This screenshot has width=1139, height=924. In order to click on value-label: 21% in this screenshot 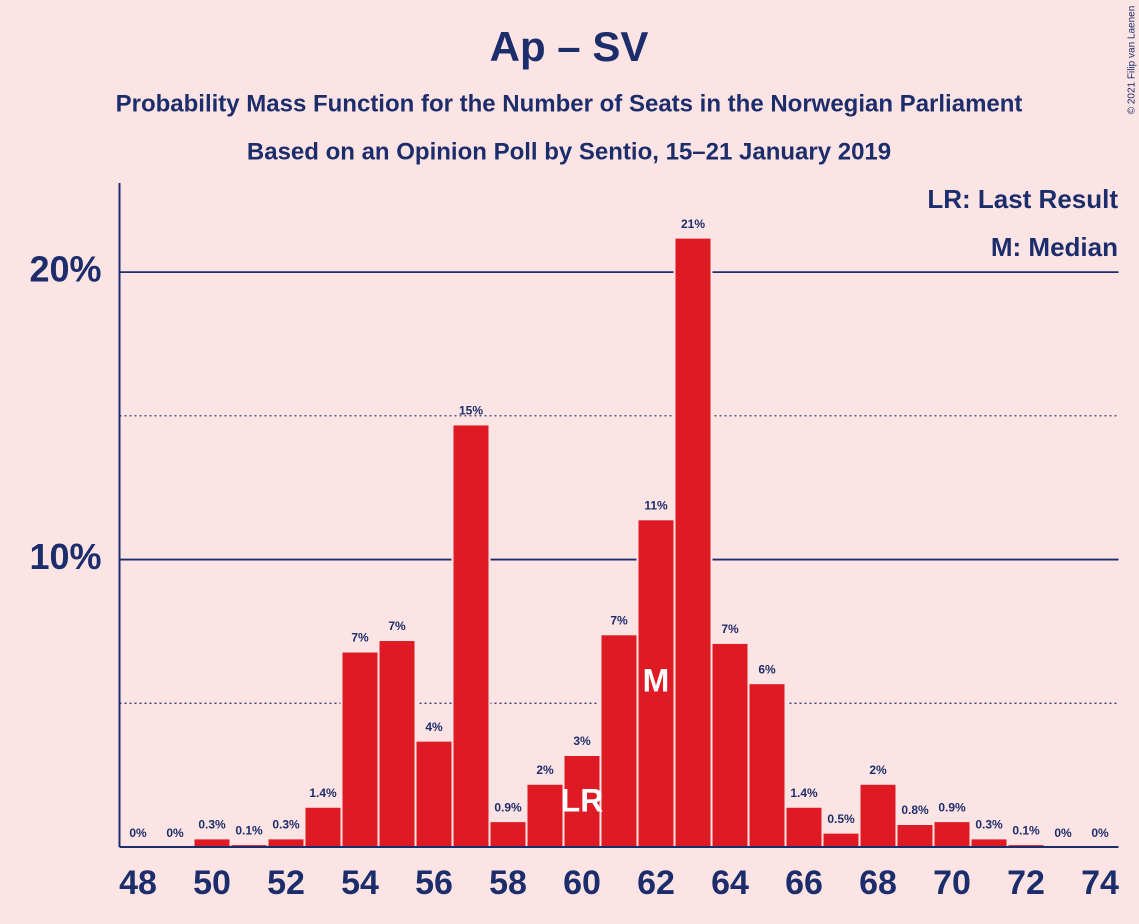, I will do `click(693, 224)`.